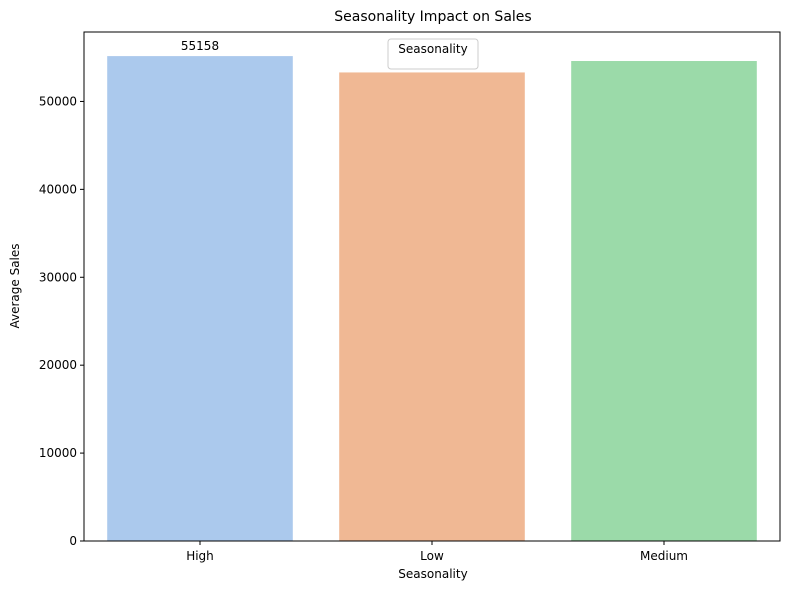  Describe the element at coordinates (432, 17) in the screenshot. I see `chart-title: Seasonality Impact on Sales` at that location.